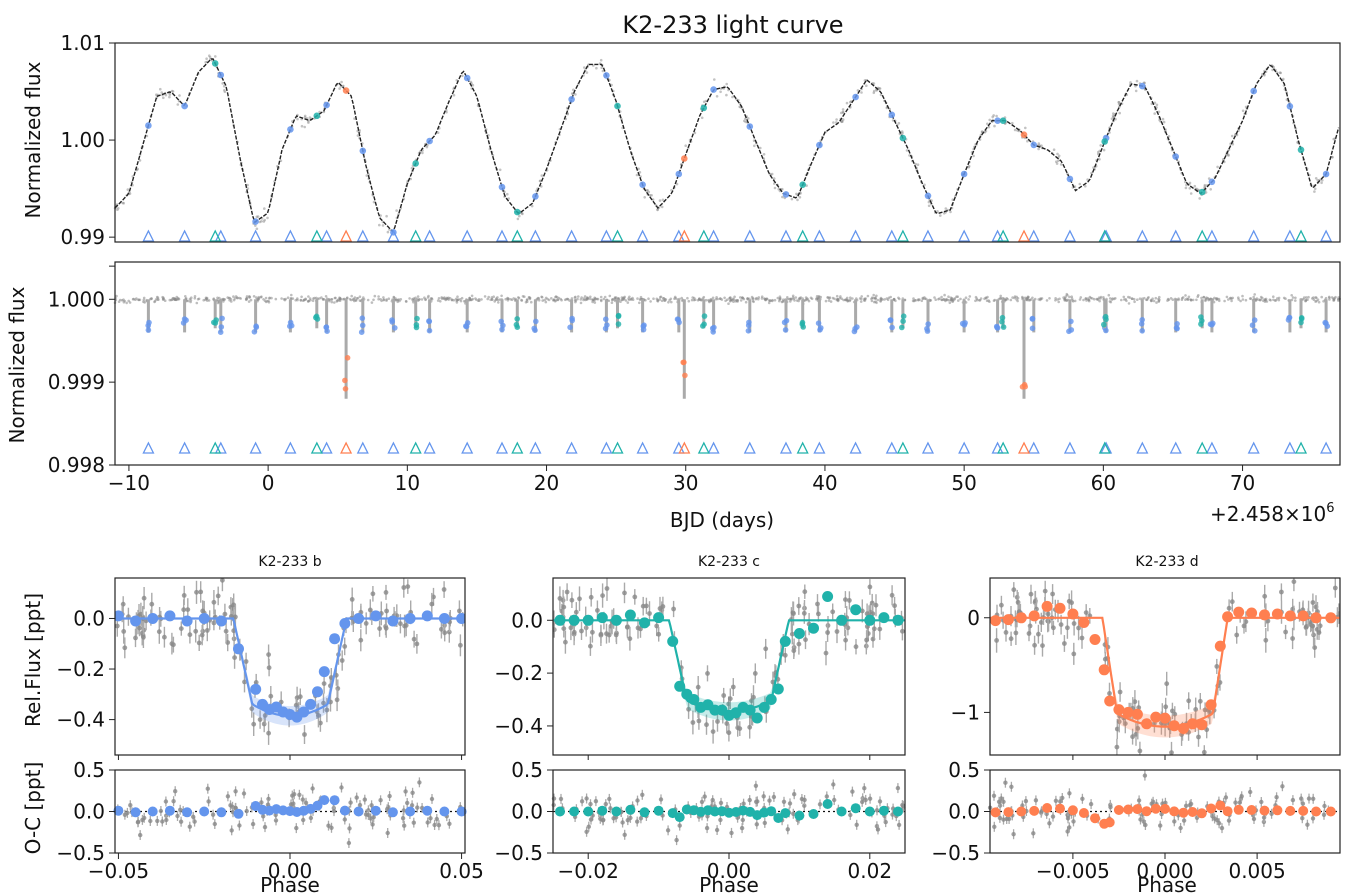 The height and width of the screenshot is (895, 1354). What do you see at coordinates (1165, 666) in the screenshot?
I see `d-plot-area` at bounding box center [1165, 666].